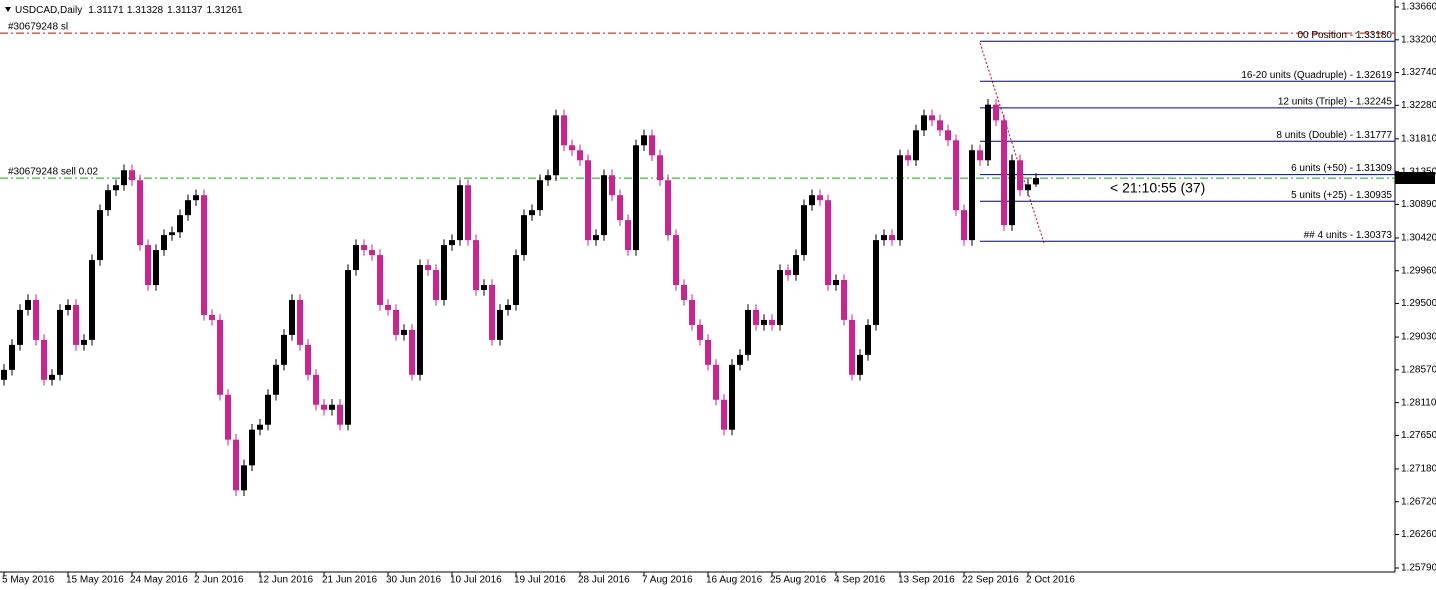 The height and width of the screenshot is (590, 1436). What do you see at coordinates (53, 172) in the screenshot?
I see `order-label: #30679248 sell 0.02` at bounding box center [53, 172].